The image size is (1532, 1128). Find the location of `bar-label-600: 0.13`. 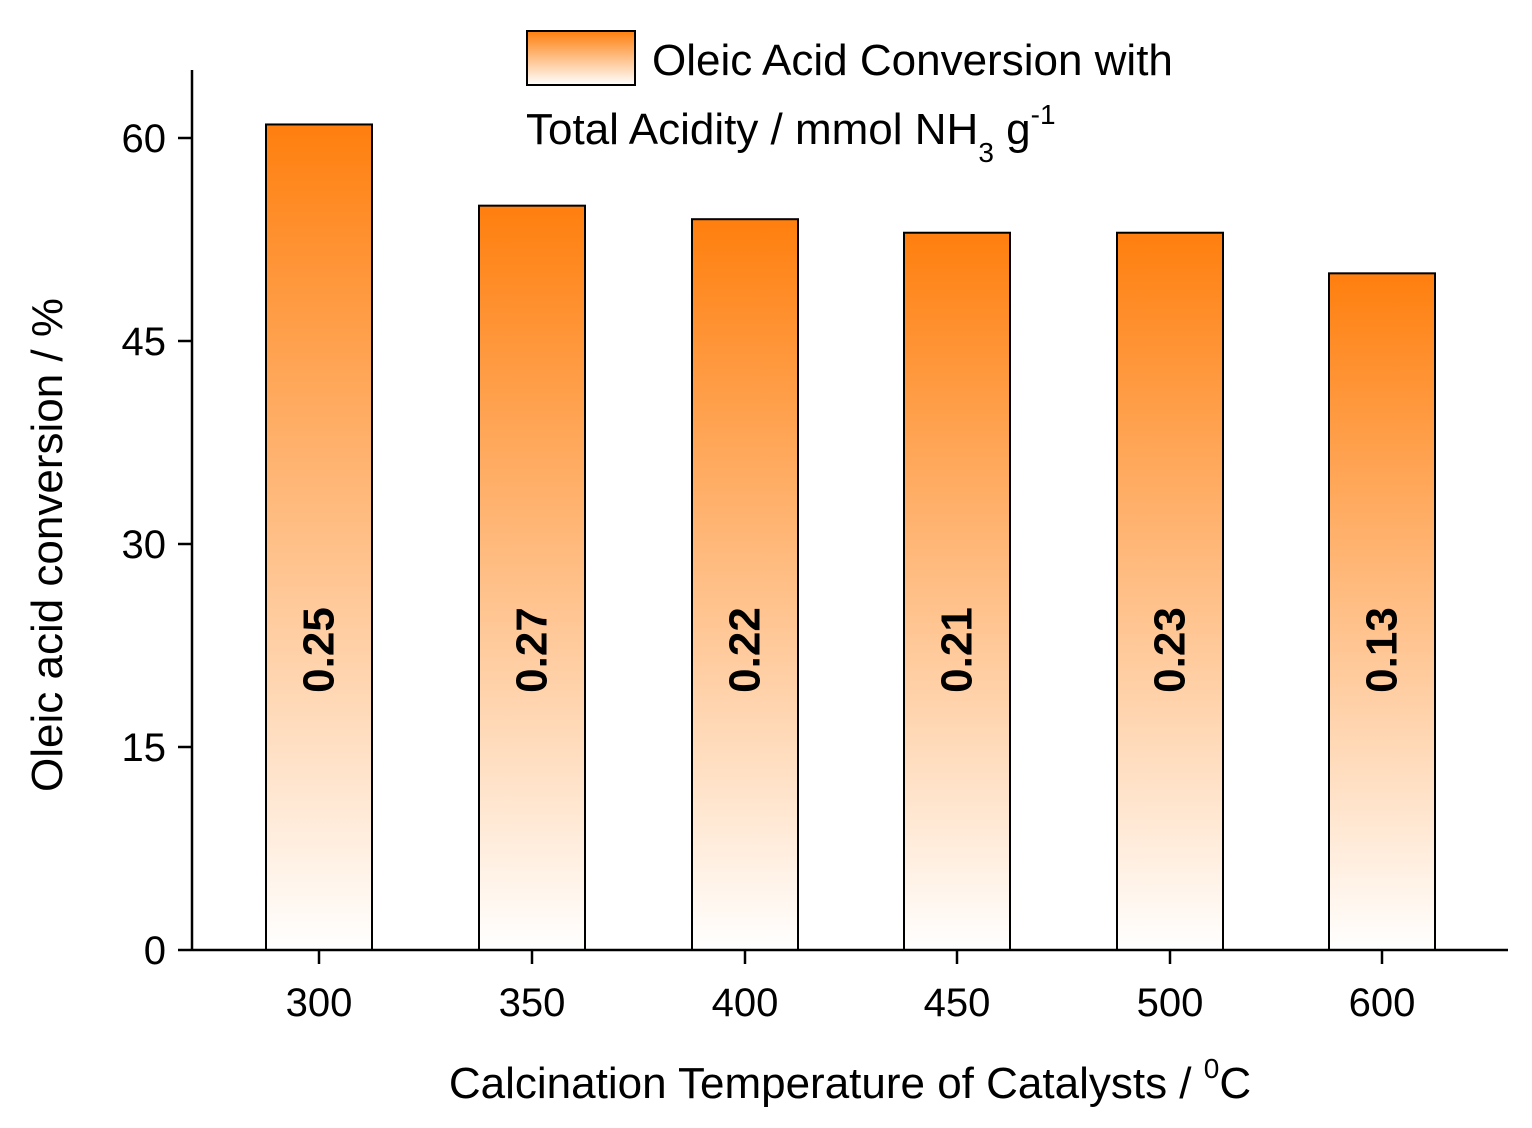

bar-label-600: 0.13 is located at coordinates (1382, 650).